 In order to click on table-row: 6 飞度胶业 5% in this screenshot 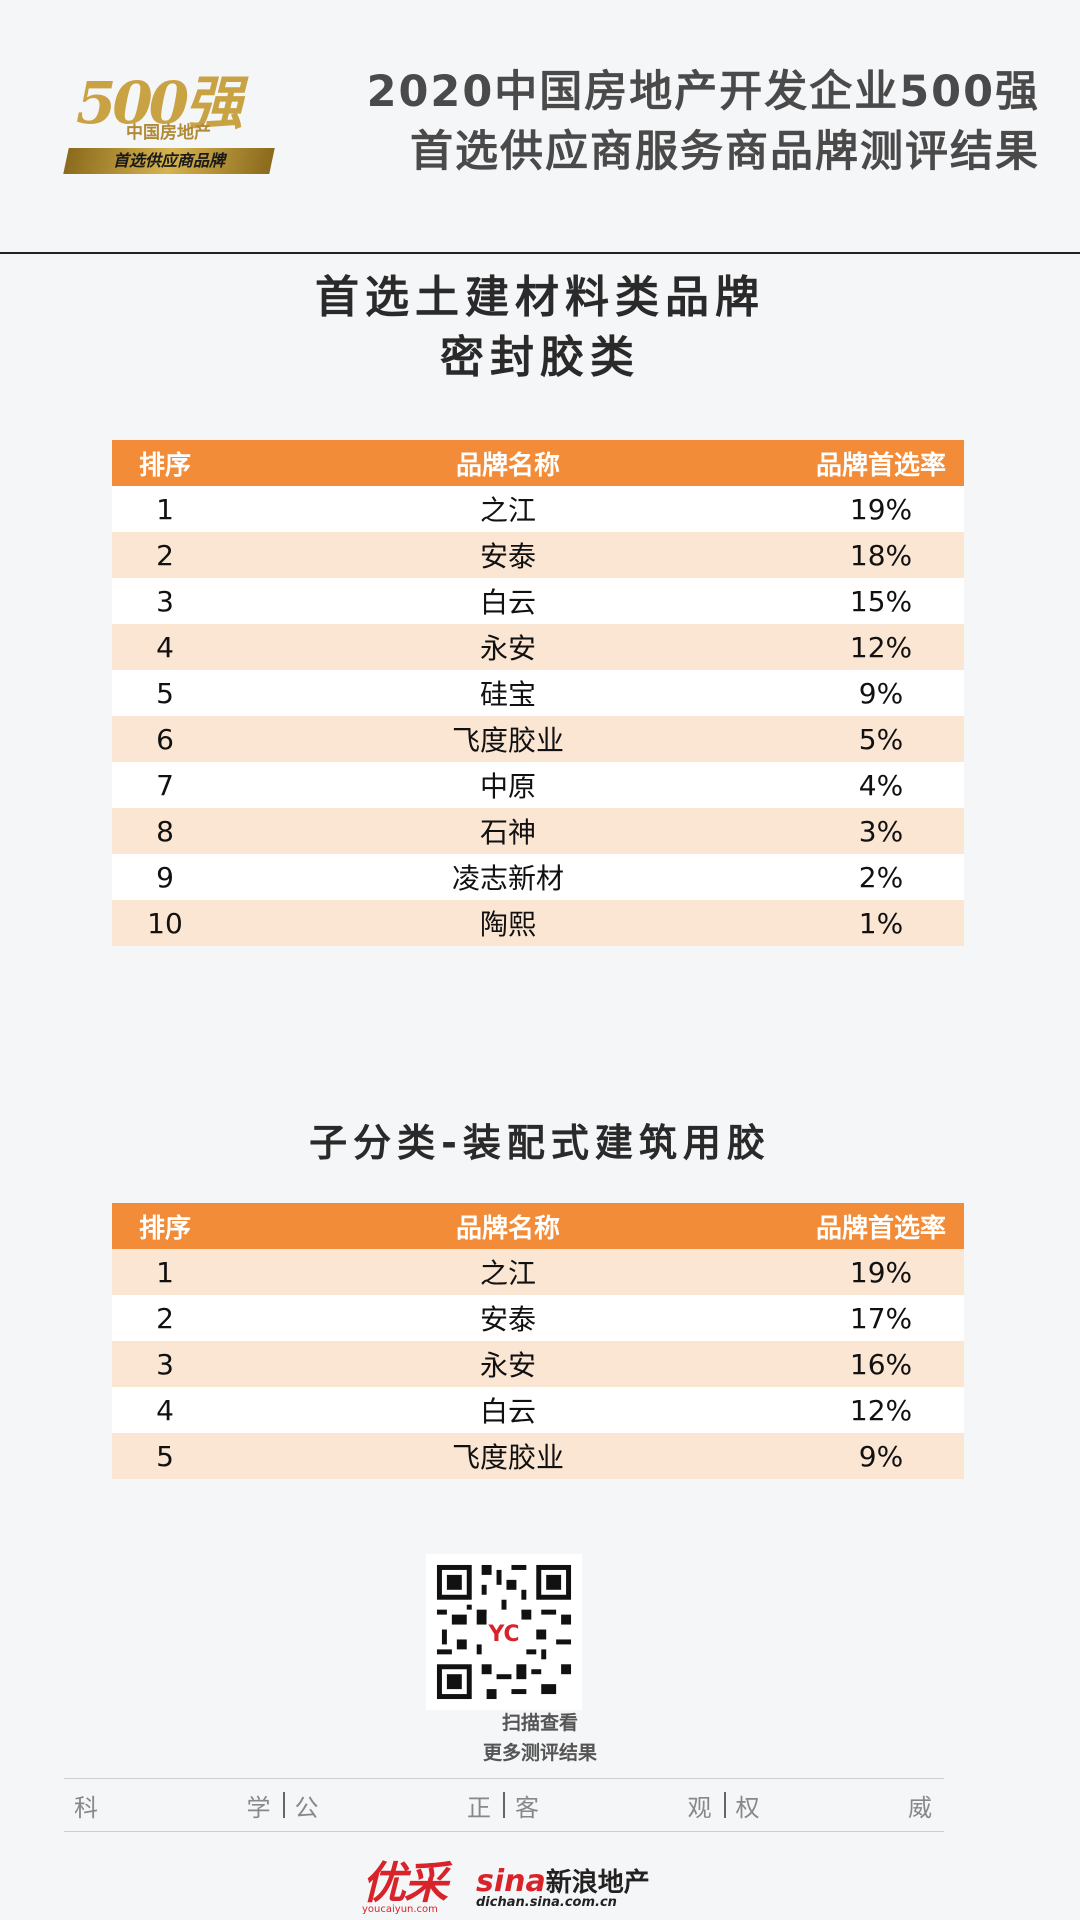, I will do `click(538, 739)`.